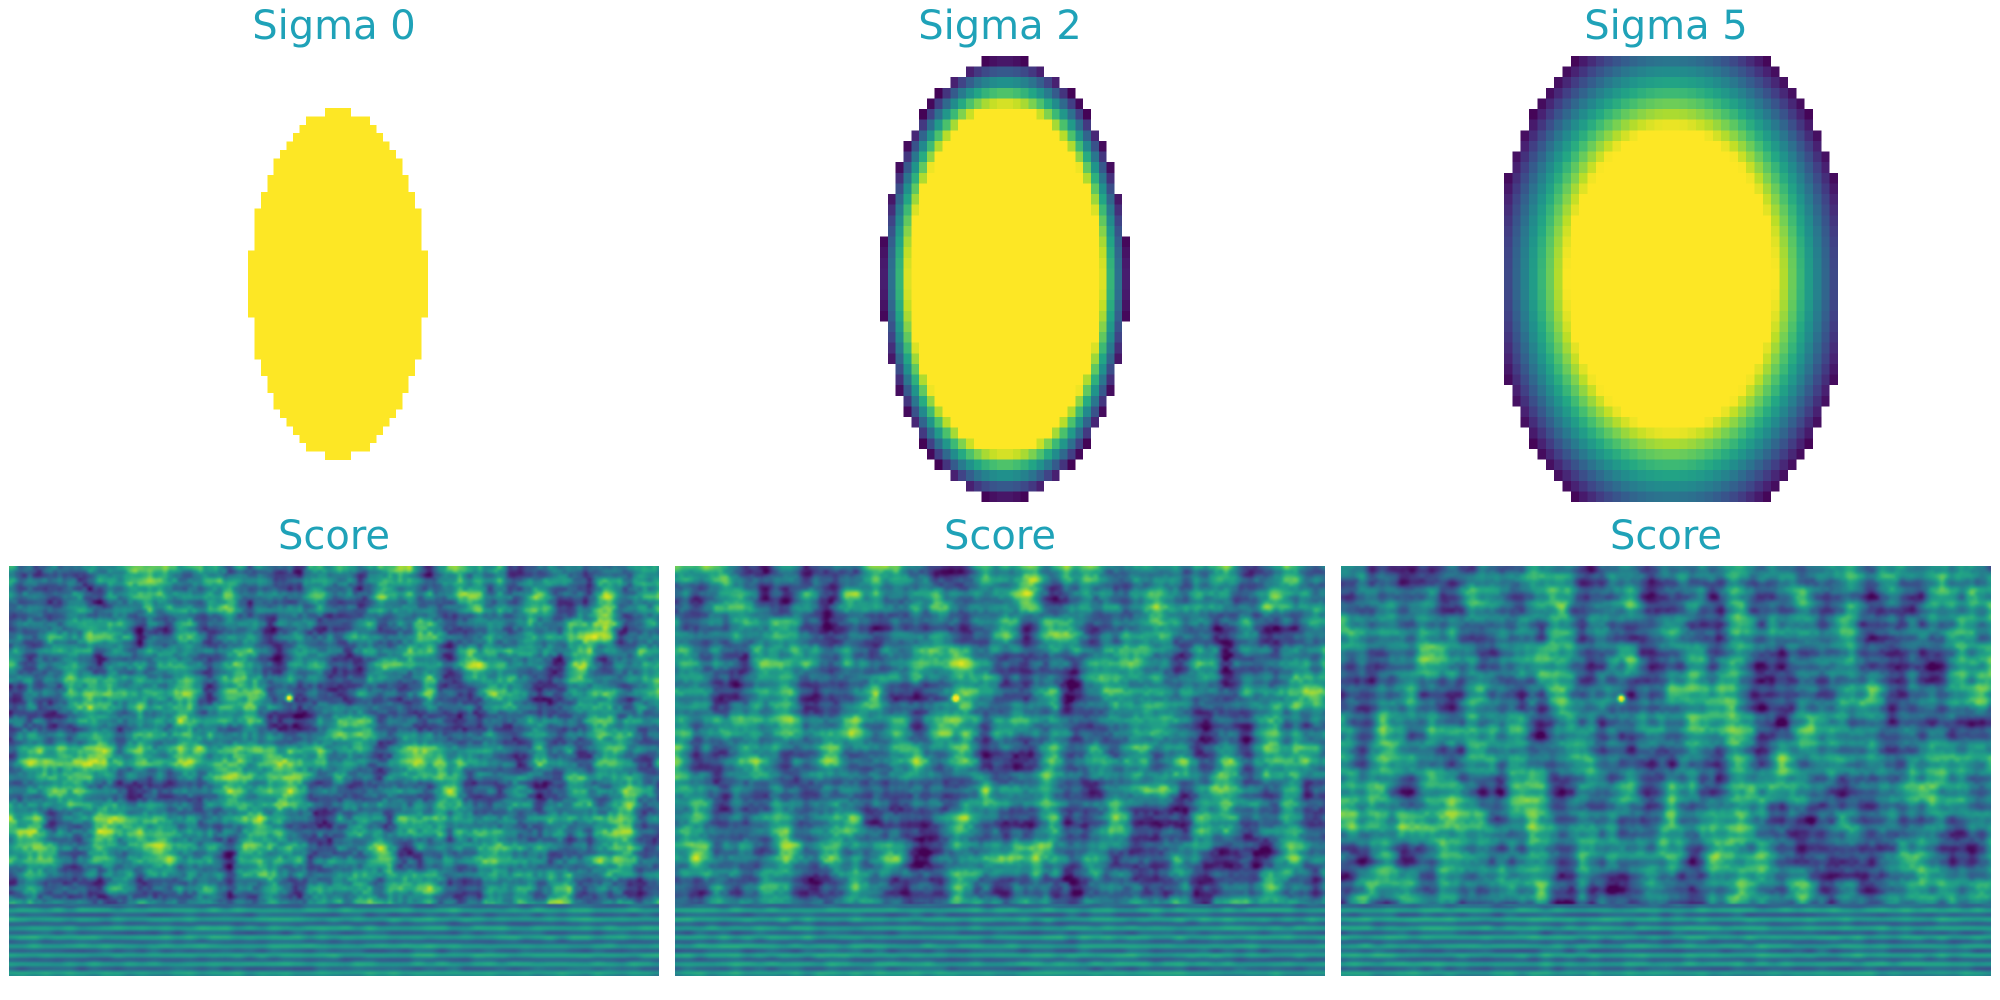 This screenshot has width=2000, height=1000. Describe the element at coordinates (334, 26) in the screenshot. I see `kernel-title: Sigma 0` at that location.